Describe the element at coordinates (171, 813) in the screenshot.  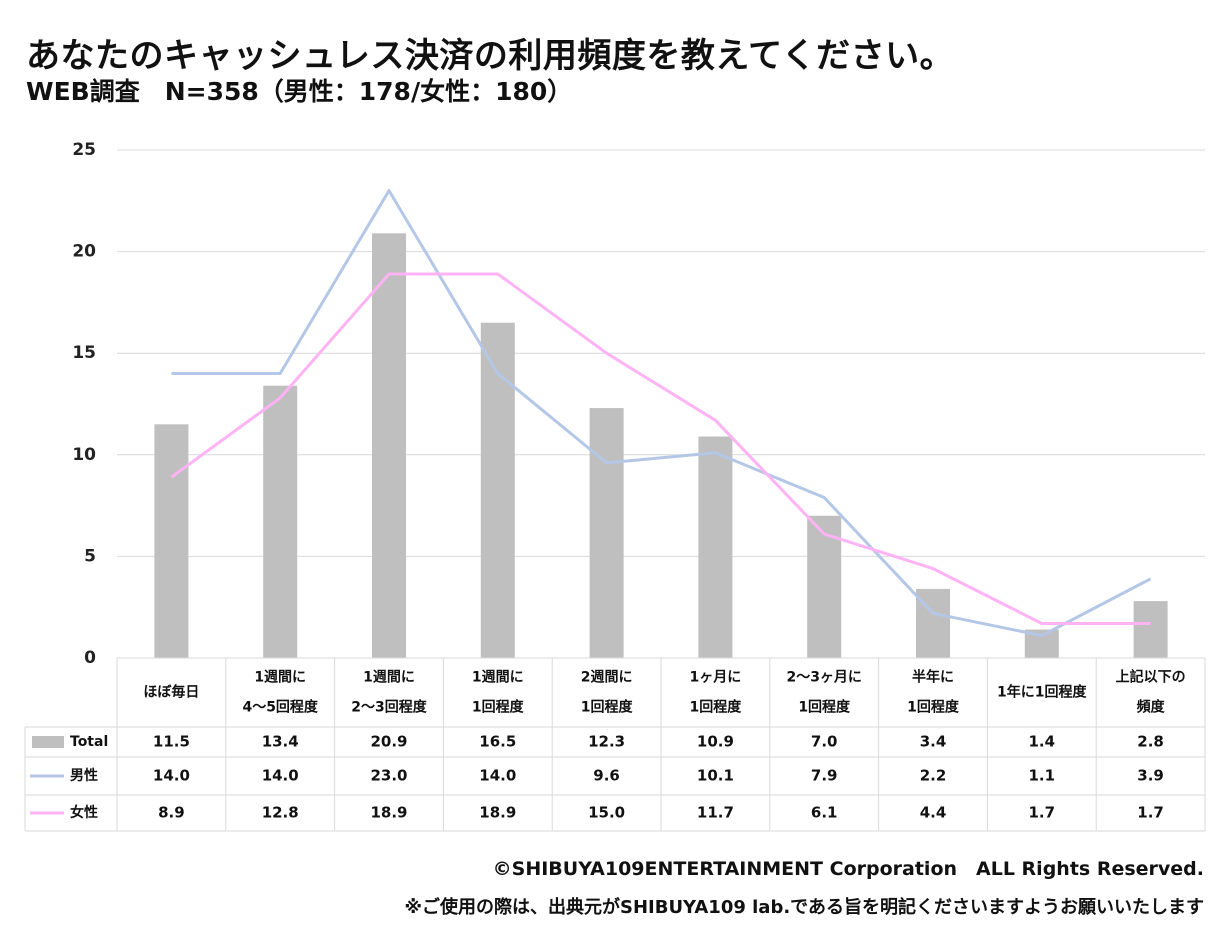
I see `table-cell-value: 8.9` at that location.